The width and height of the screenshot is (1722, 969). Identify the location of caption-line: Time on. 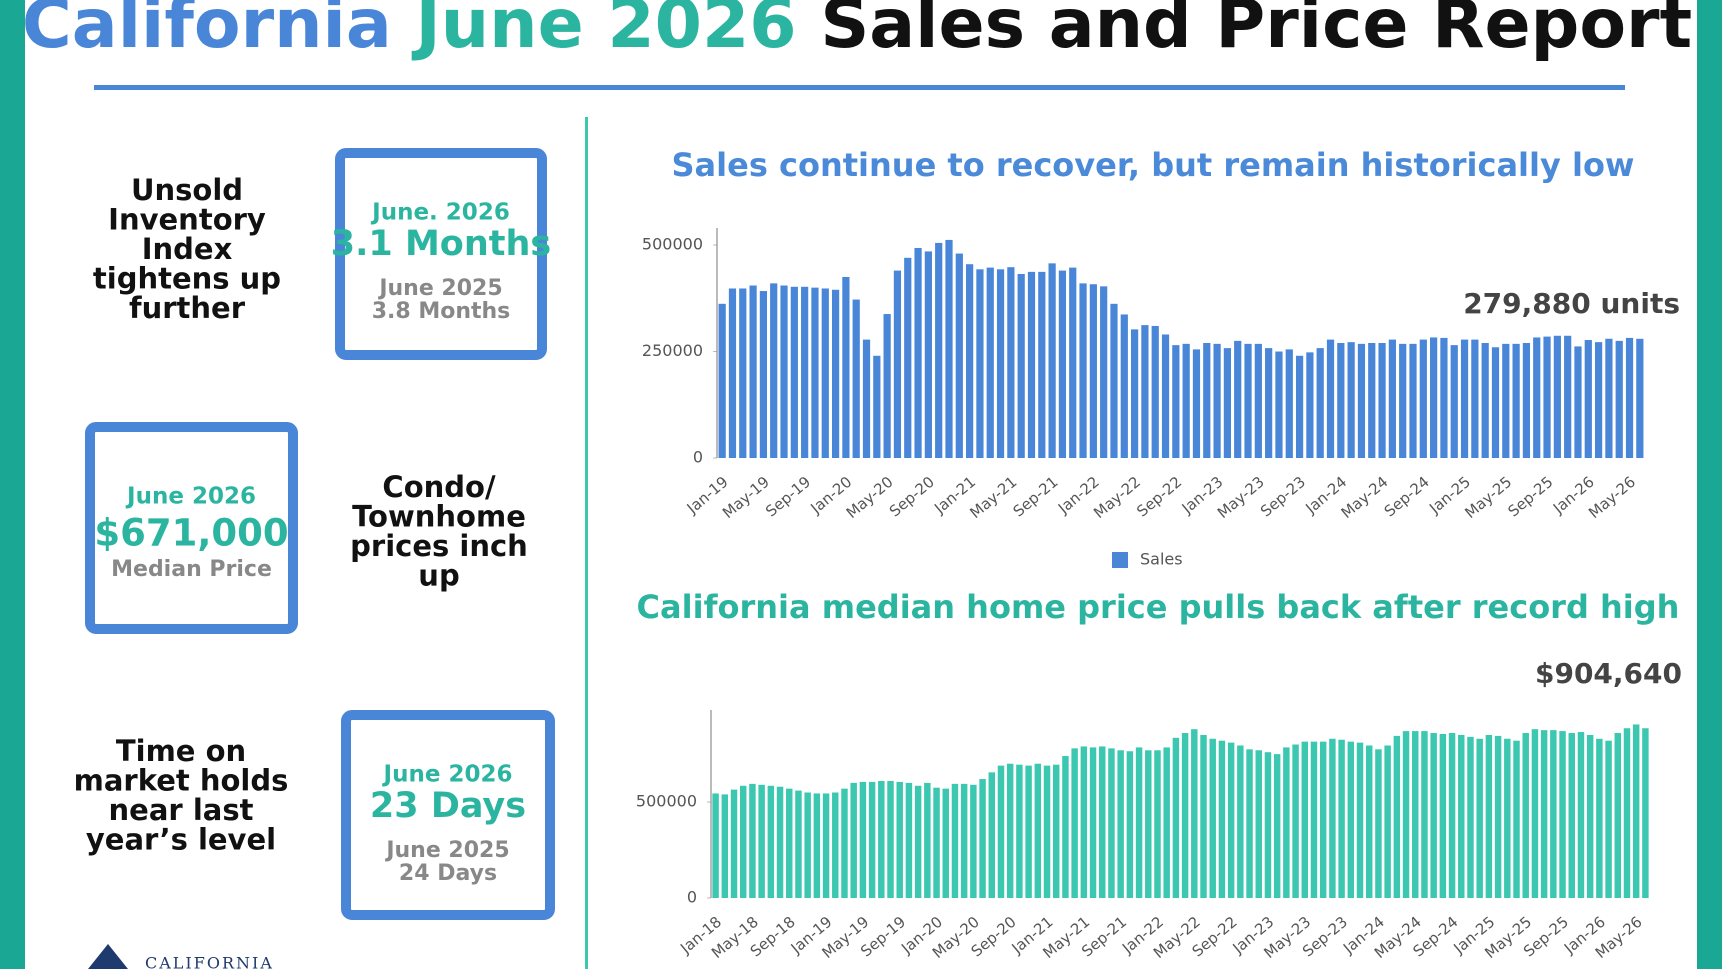
(181, 751).